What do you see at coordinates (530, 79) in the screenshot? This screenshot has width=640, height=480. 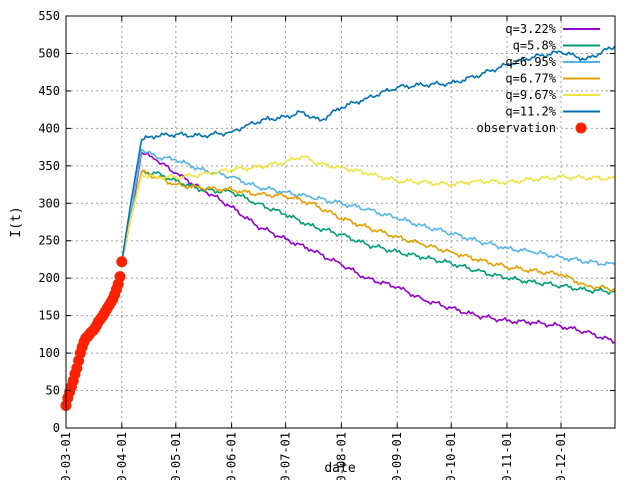 I see `legend-label: q=6.77%` at bounding box center [530, 79].